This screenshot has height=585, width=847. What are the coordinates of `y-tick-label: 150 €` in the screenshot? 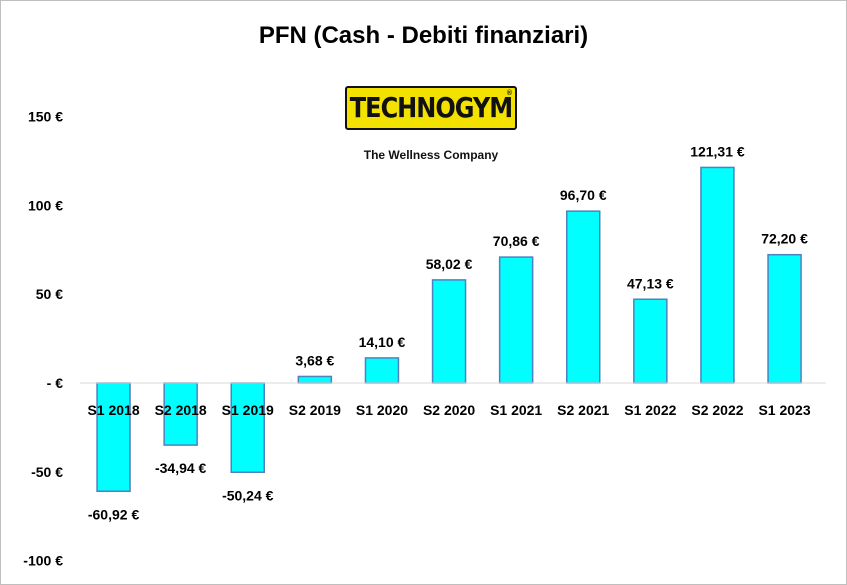 It's located at (45, 116).